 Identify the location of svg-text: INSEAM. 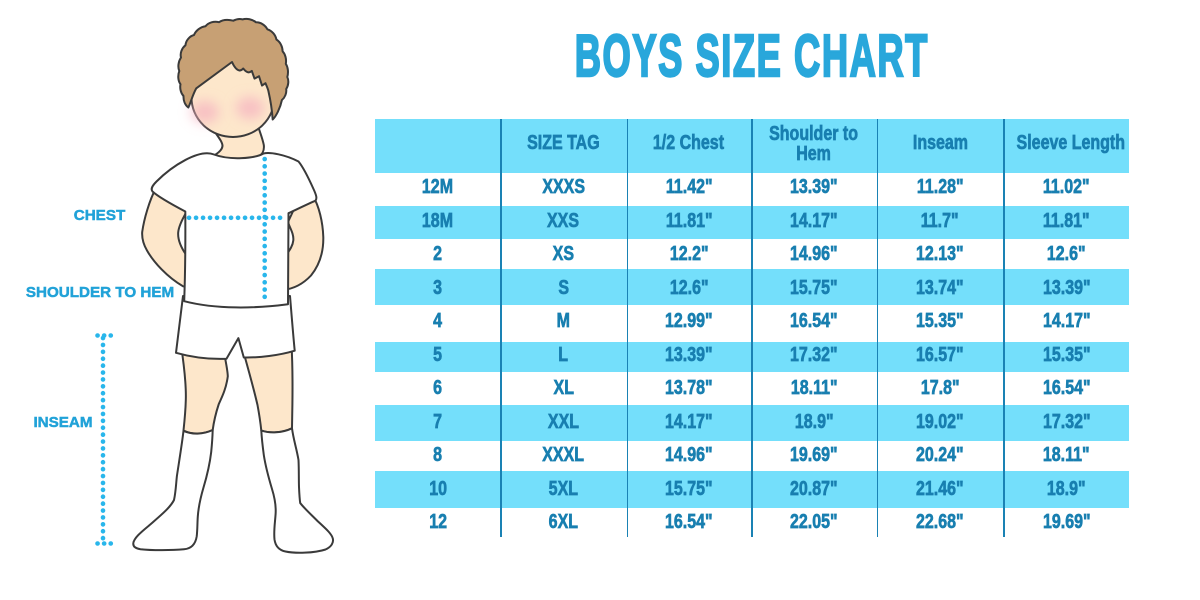
(62, 422).